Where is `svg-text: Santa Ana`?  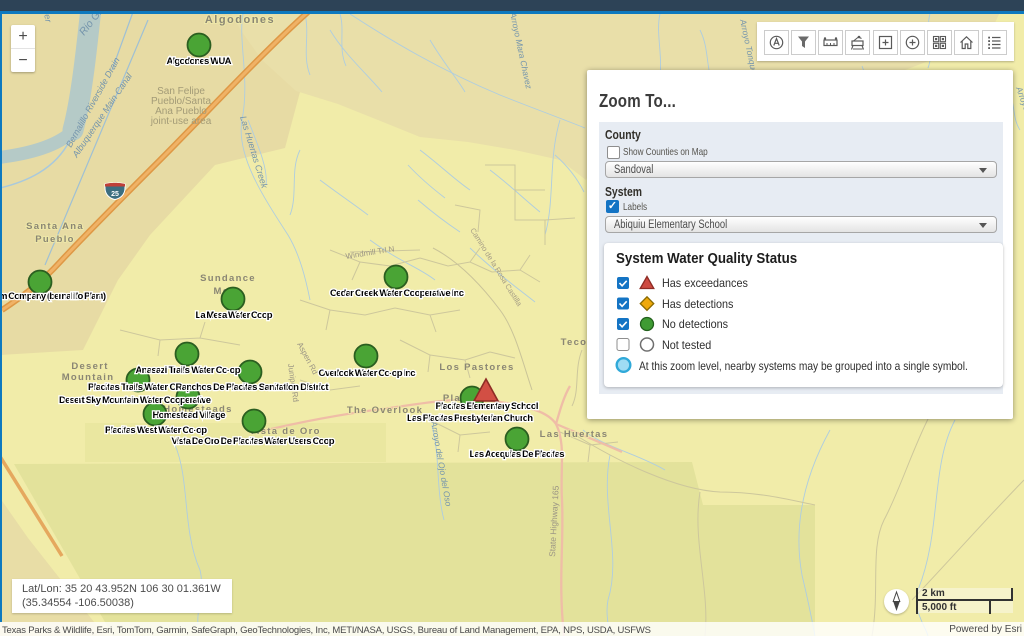 svg-text: Santa Ana is located at coordinates (55, 226).